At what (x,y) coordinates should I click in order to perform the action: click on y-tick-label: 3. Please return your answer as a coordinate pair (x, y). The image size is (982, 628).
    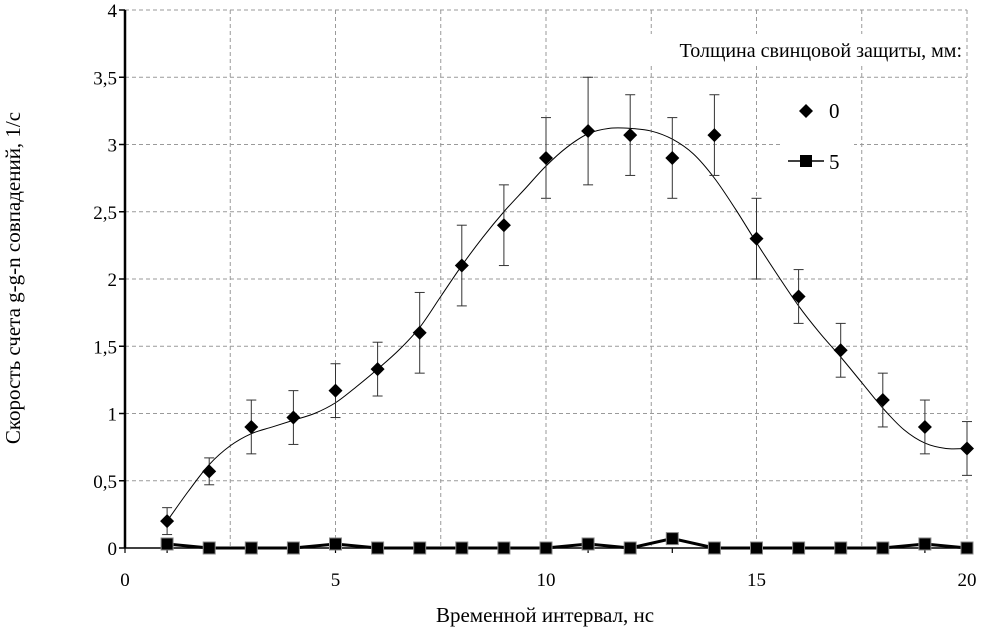
    Looking at the image, I should click on (113, 146).